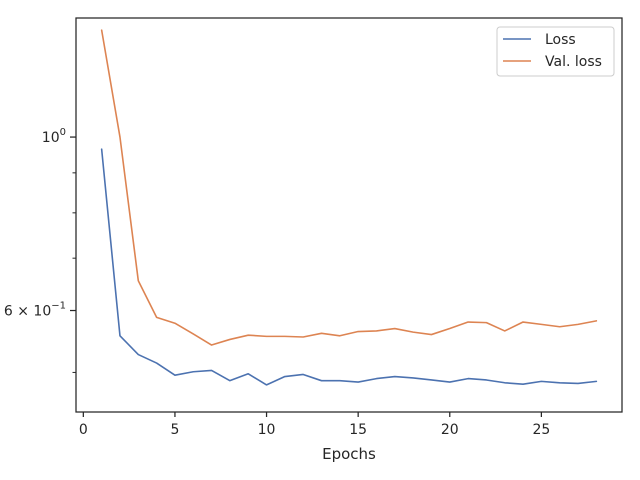  I want to click on x-tick-label: 15, so click(358, 430).